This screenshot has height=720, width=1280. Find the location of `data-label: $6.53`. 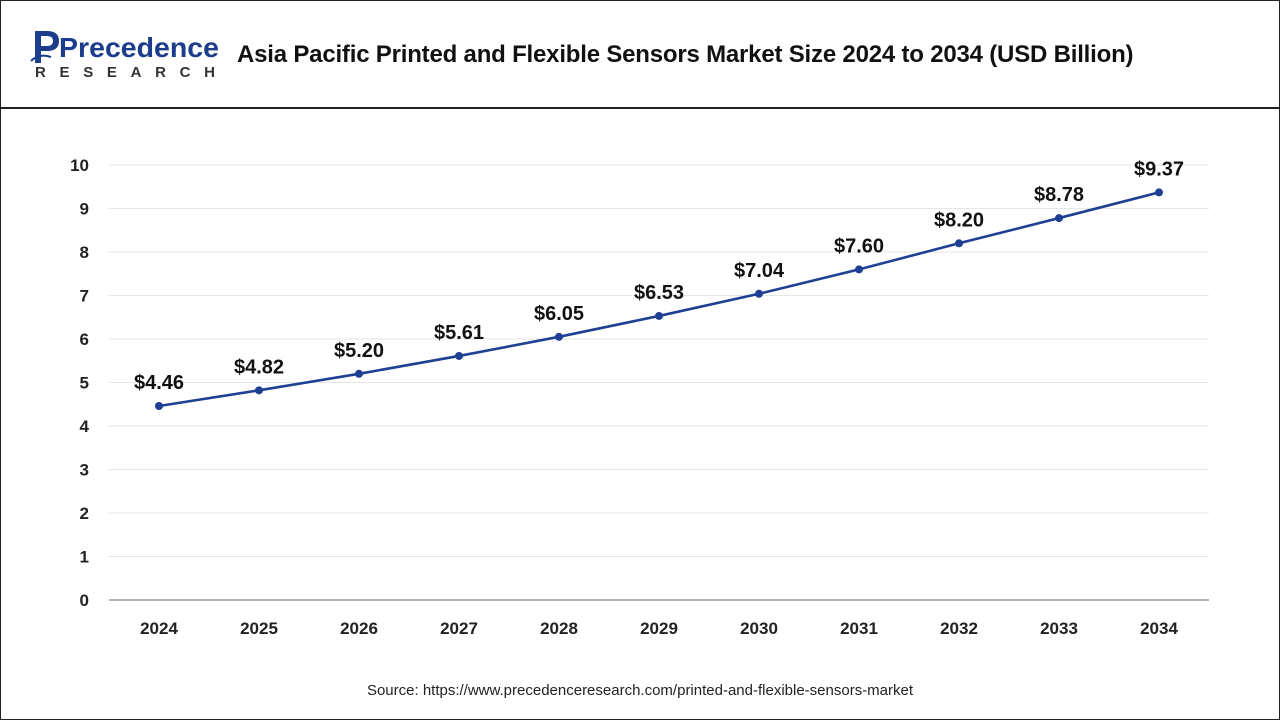

data-label: $6.53 is located at coordinates (659, 293).